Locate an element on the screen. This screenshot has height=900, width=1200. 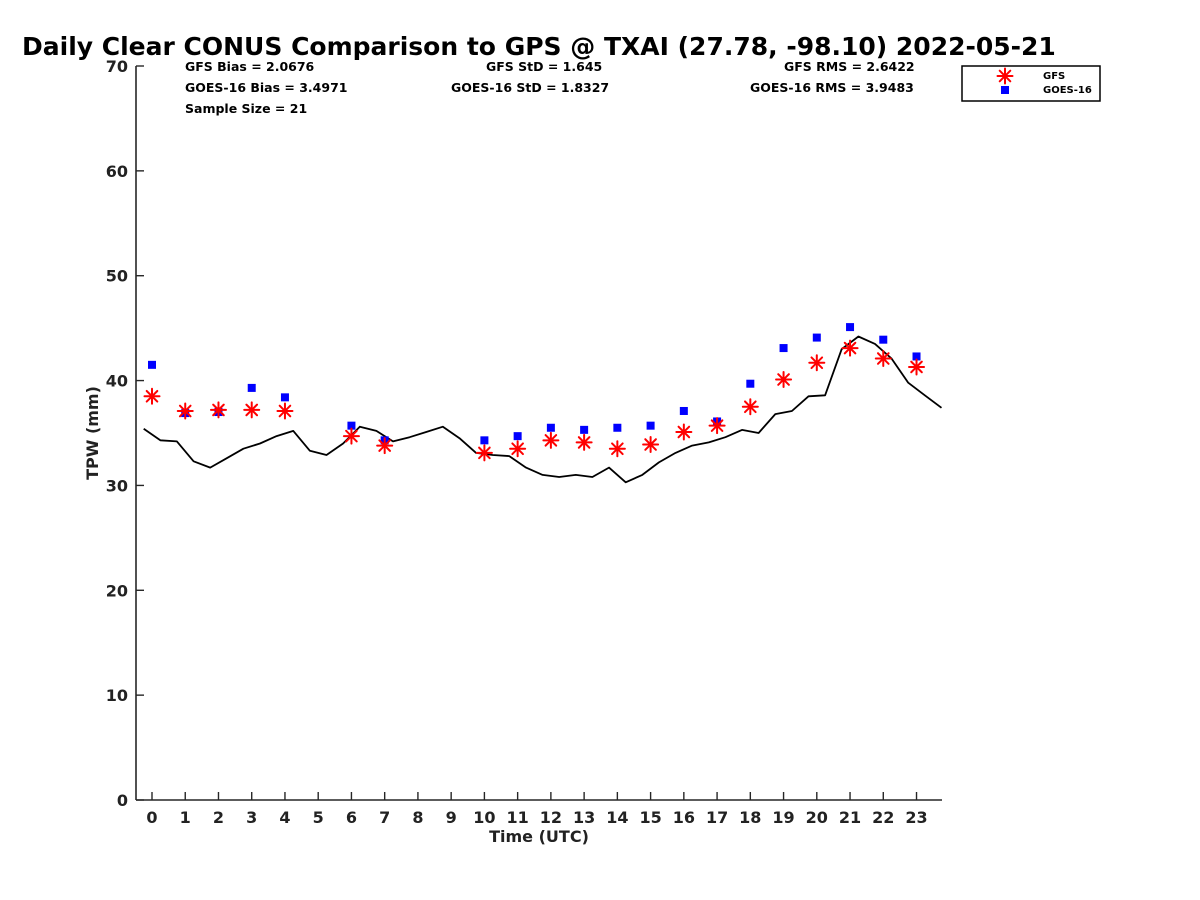
x-tick-label: 14 is located at coordinates (617, 817).